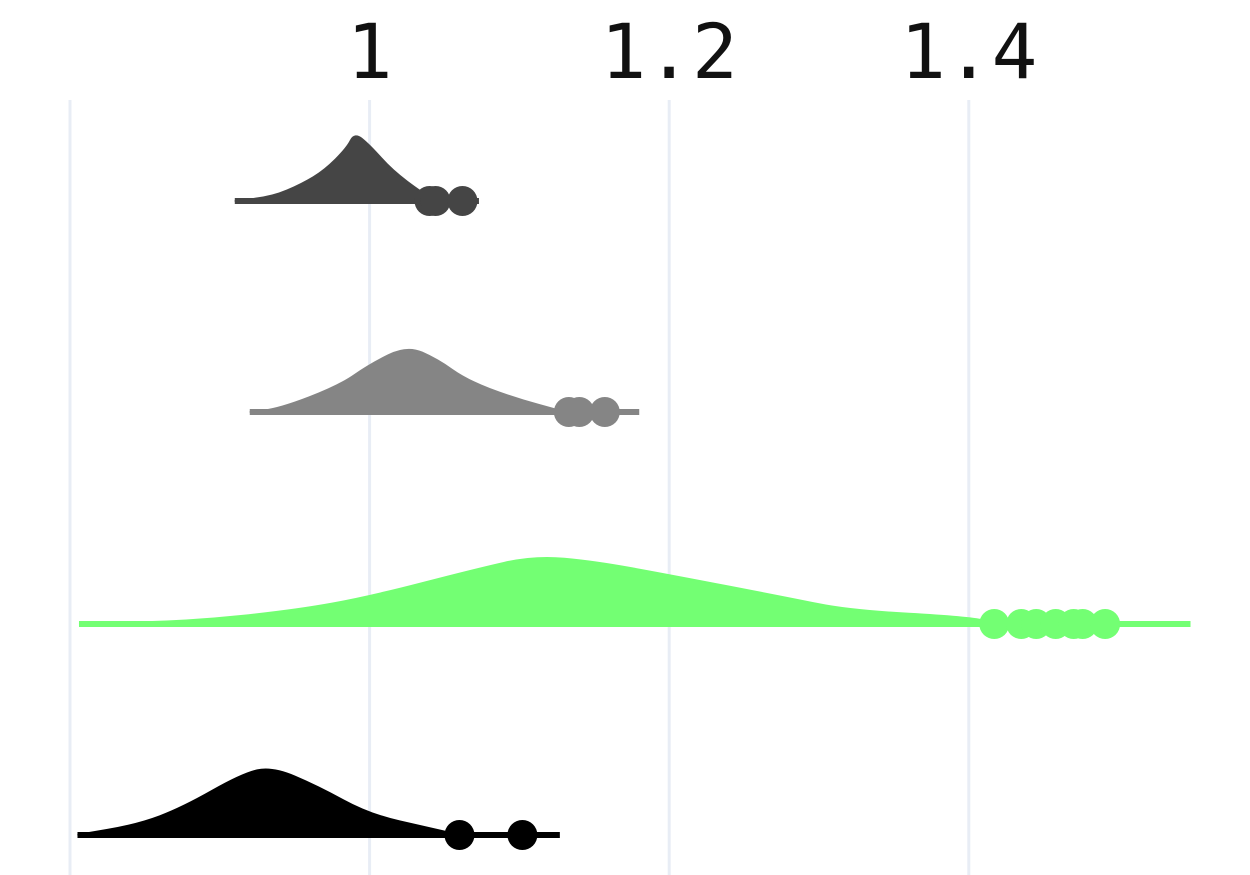 This screenshot has width=1250, height=875. What do you see at coordinates (669, 51) in the screenshot?
I see `x-tick-label: 1.2` at bounding box center [669, 51].